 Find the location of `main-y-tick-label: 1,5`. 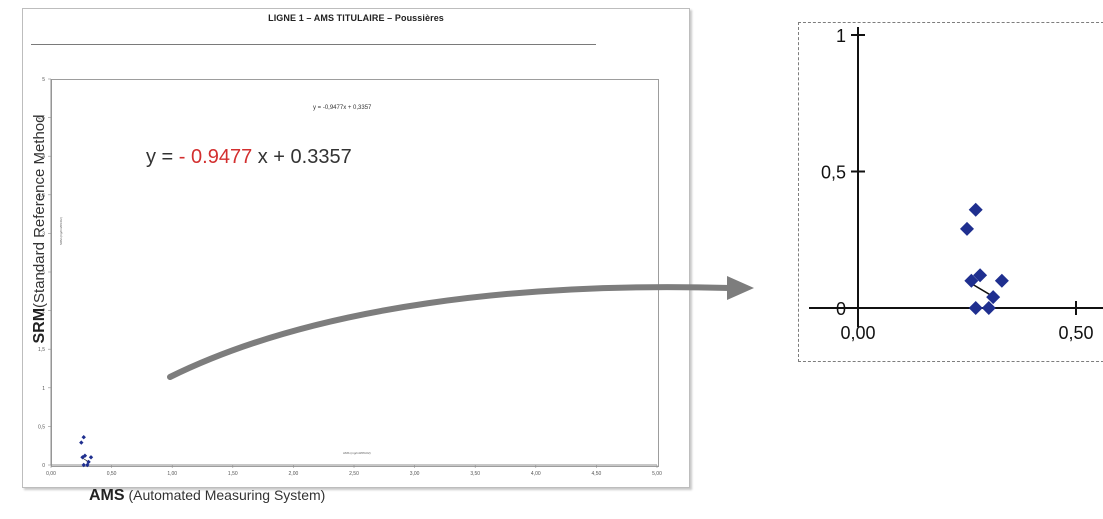

main-y-tick-label: 1,5 is located at coordinates (41, 350).